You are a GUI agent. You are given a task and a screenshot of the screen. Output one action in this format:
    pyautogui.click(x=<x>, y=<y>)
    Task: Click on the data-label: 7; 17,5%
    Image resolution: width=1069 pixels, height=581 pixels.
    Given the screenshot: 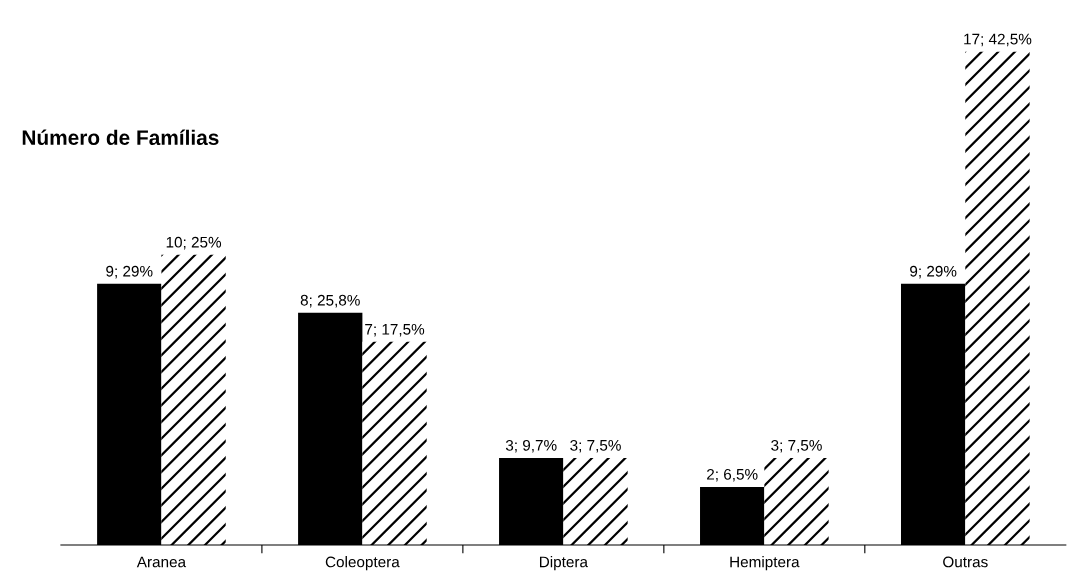 What is the action you would take?
    pyautogui.click(x=395, y=330)
    